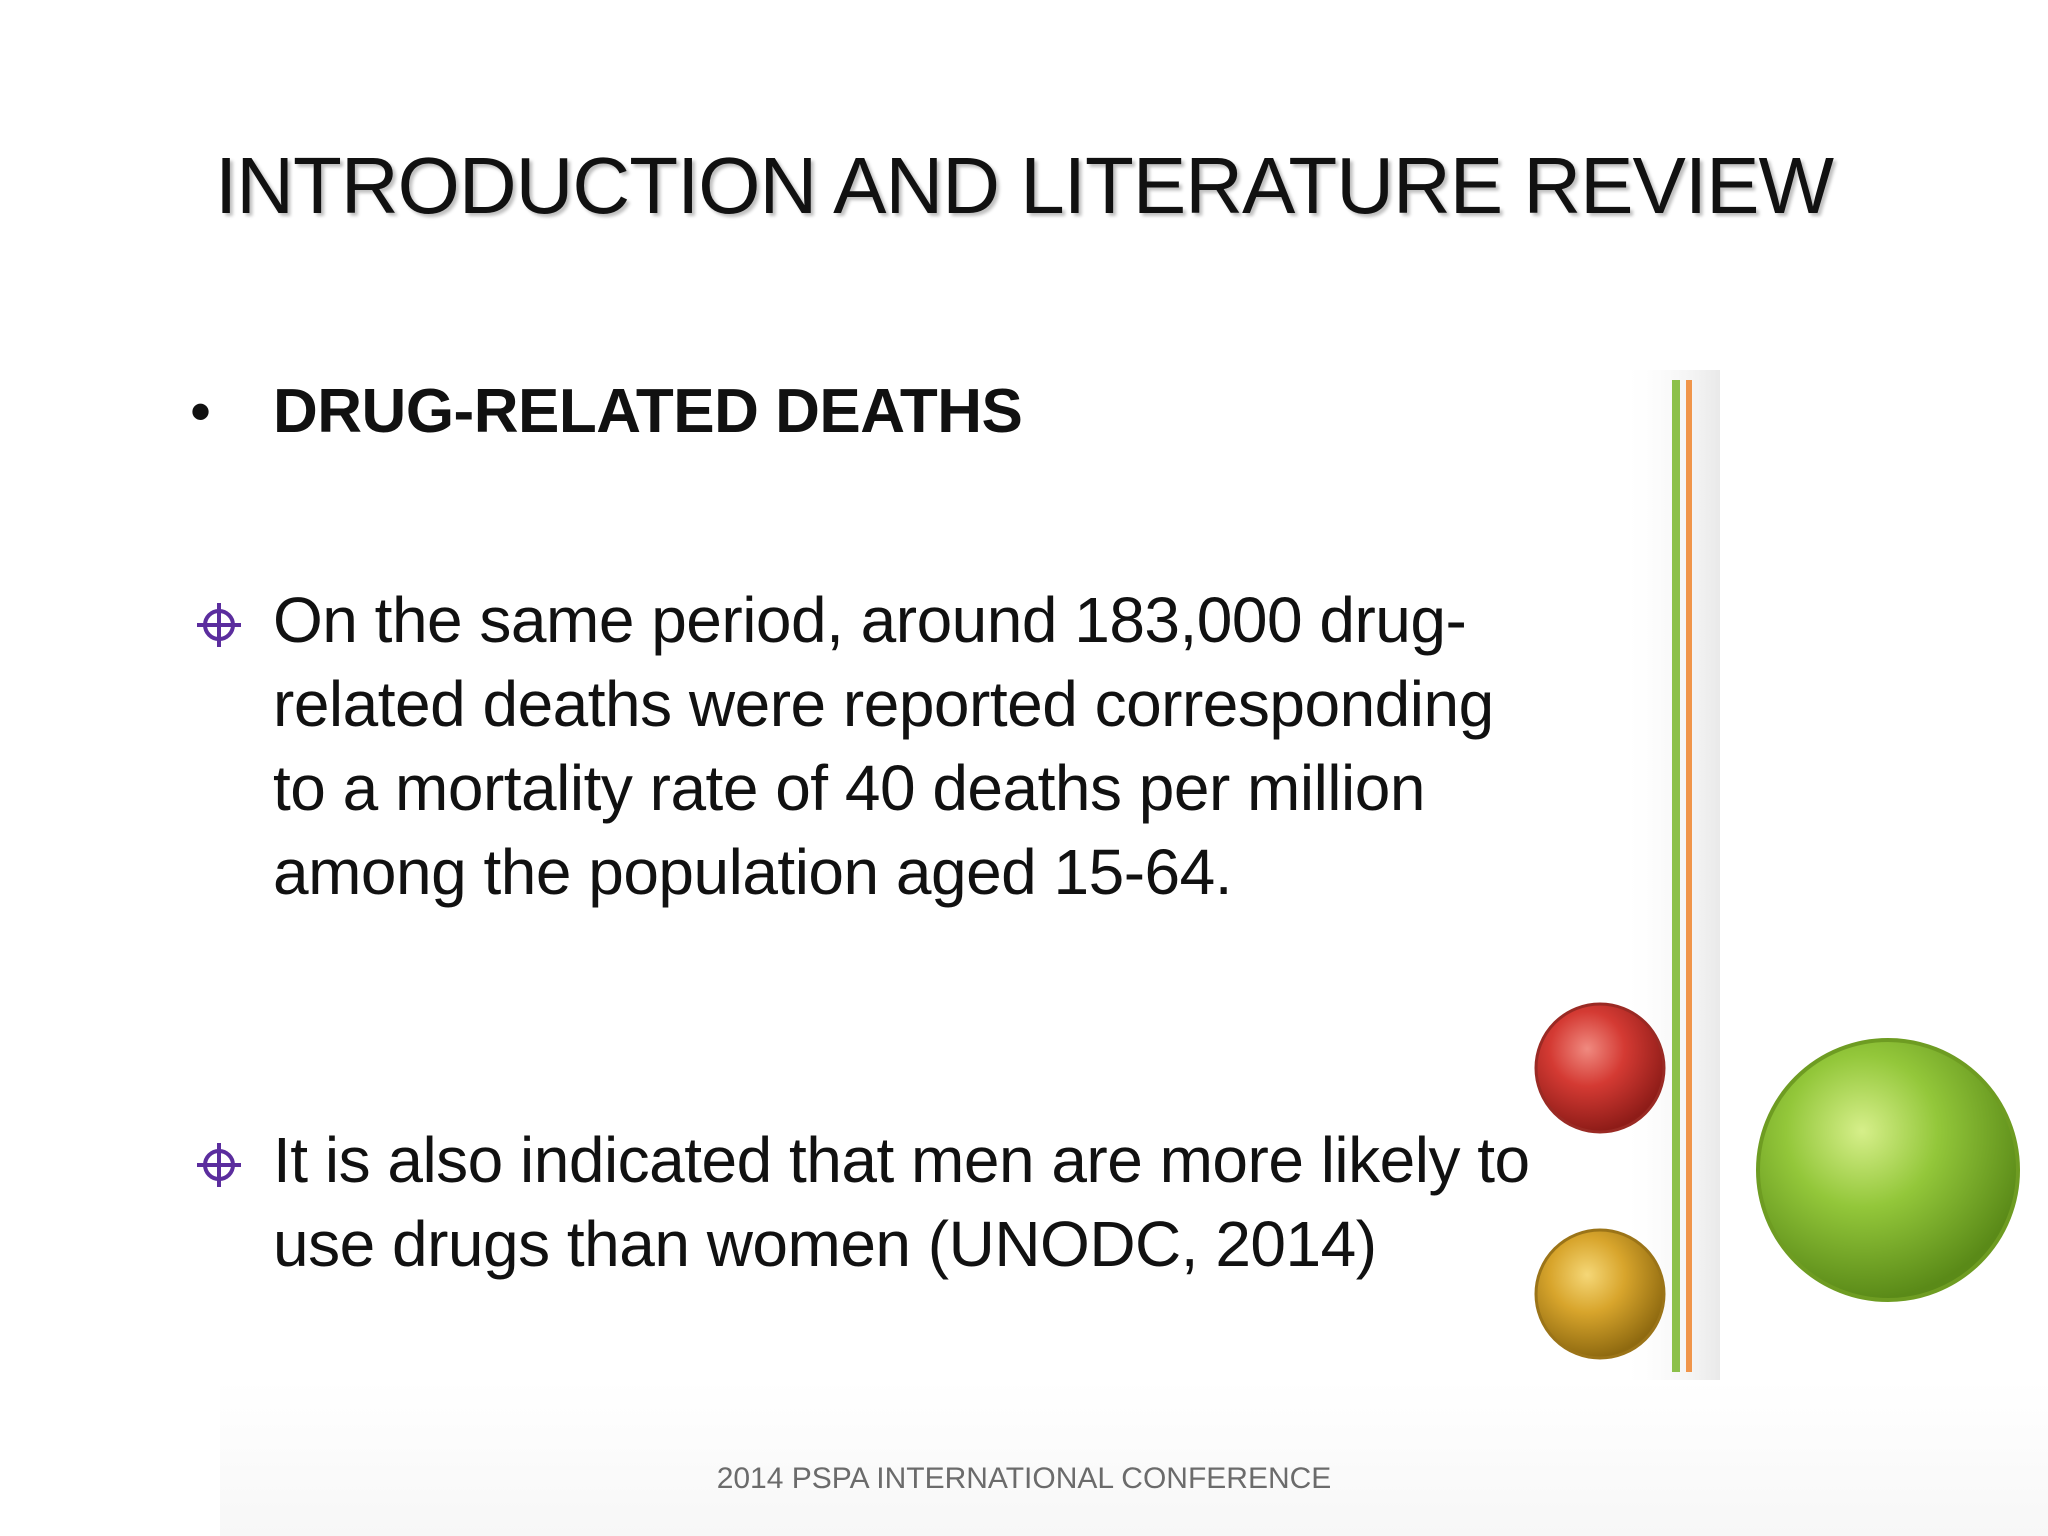 The height and width of the screenshot is (1536, 2048). I want to click on line-shadow, so click(1670, 875).